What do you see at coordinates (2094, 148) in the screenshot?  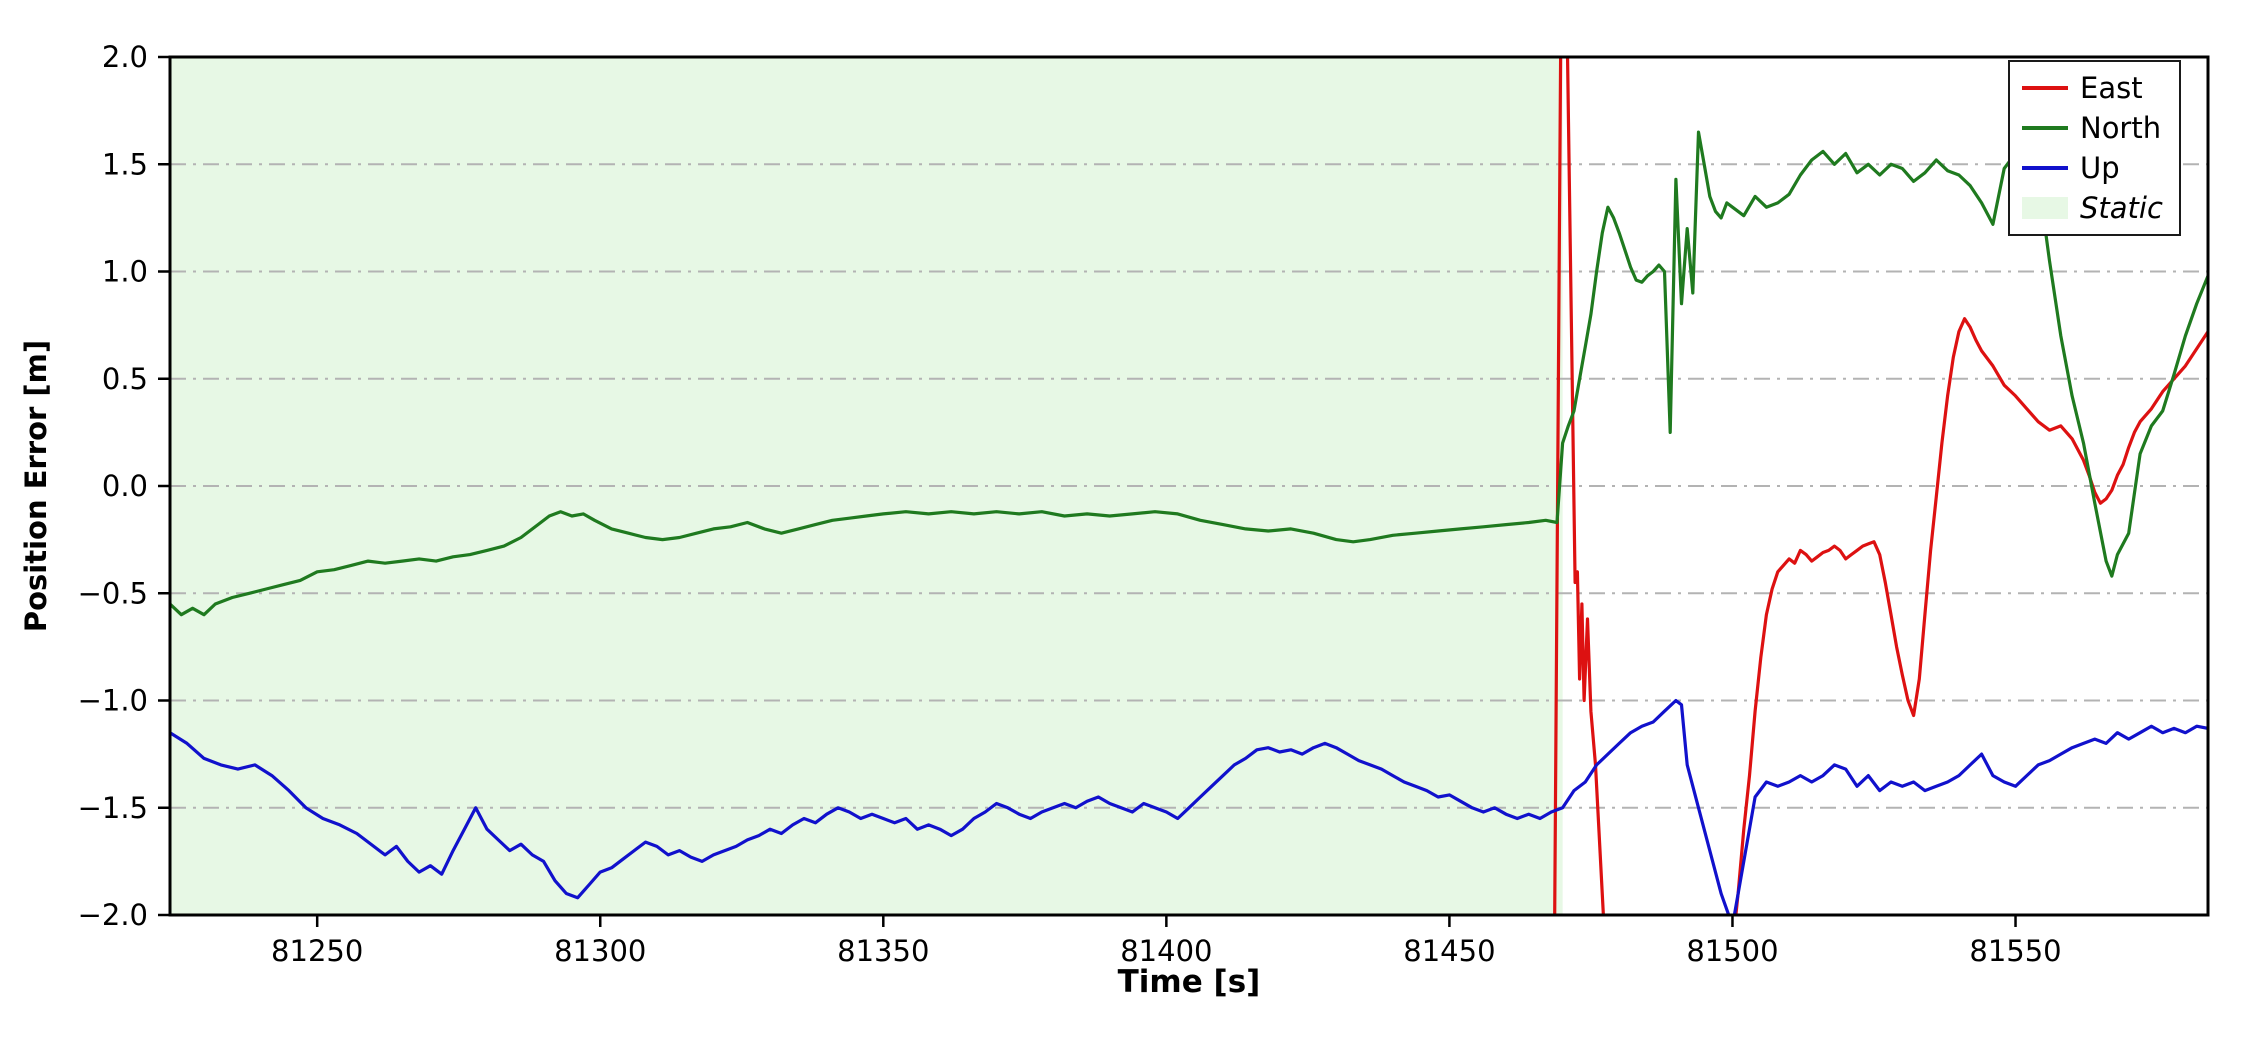 I see `legend: East North Up Static` at bounding box center [2094, 148].